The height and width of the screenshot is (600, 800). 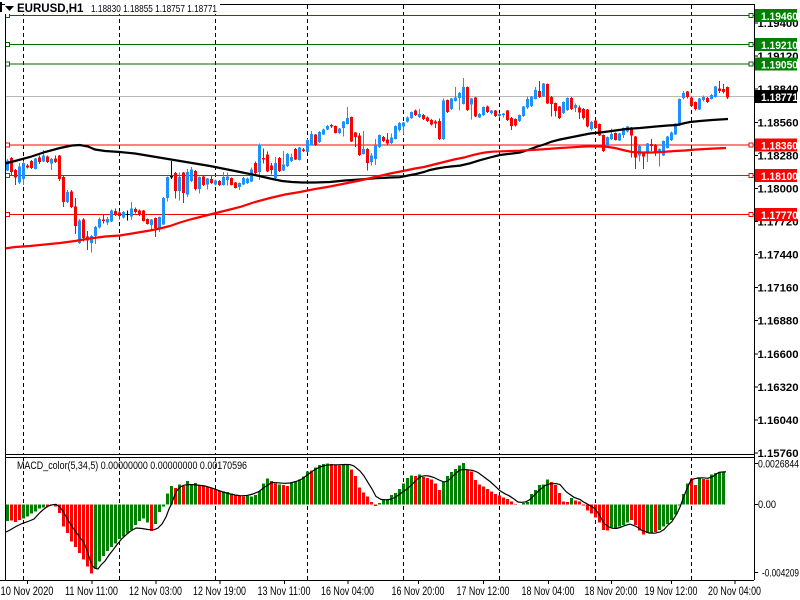 I want to click on svg-text: 16 Nov 20:00, so click(x=418, y=592).